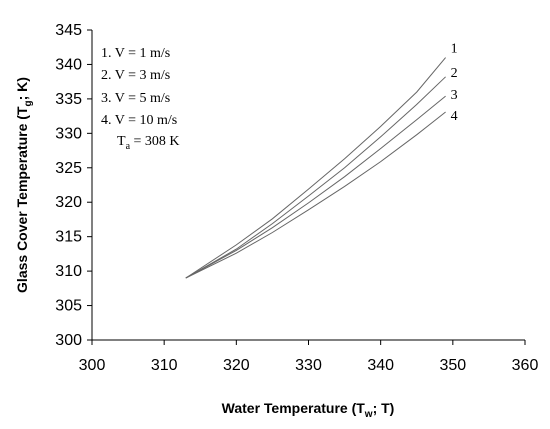 Image resolution: width=550 pixels, height=429 pixels. I want to click on y-tick-label: 305, so click(68, 306).